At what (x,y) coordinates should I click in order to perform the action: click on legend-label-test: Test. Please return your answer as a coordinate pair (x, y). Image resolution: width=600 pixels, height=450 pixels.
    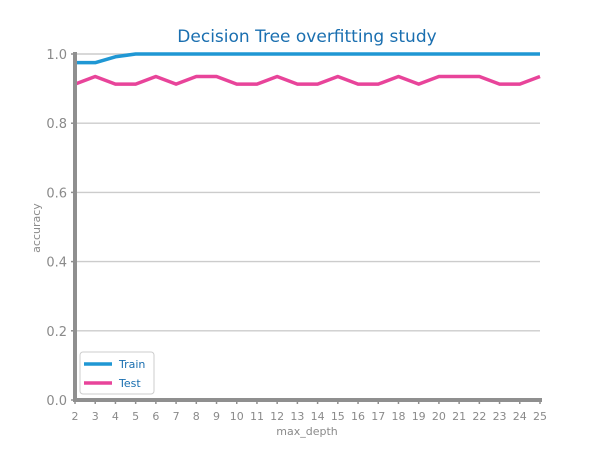
    Looking at the image, I should click on (129, 383).